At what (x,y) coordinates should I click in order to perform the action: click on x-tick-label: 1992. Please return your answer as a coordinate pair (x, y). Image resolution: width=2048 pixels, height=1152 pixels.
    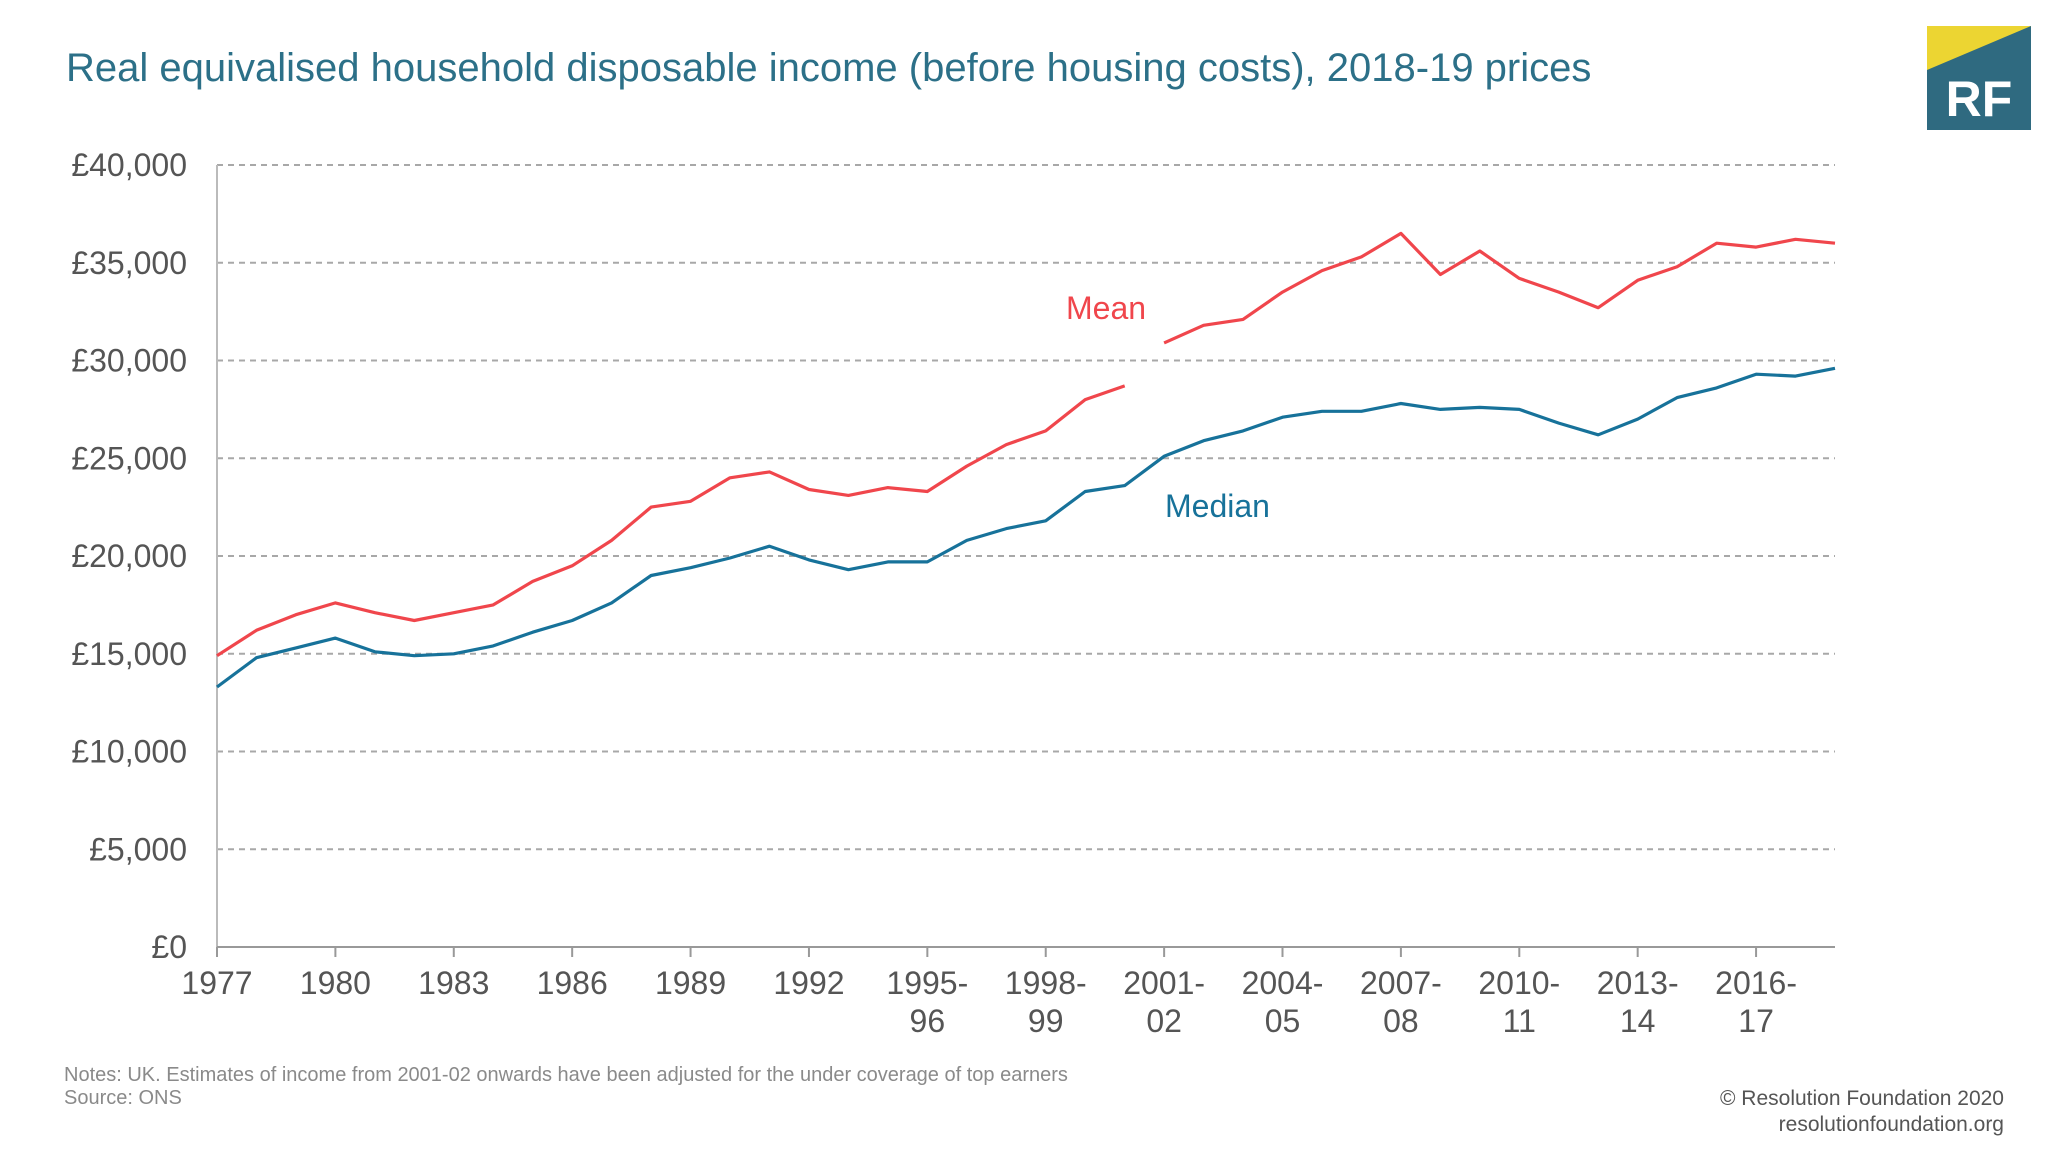
    Looking at the image, I should click on (808, 983).